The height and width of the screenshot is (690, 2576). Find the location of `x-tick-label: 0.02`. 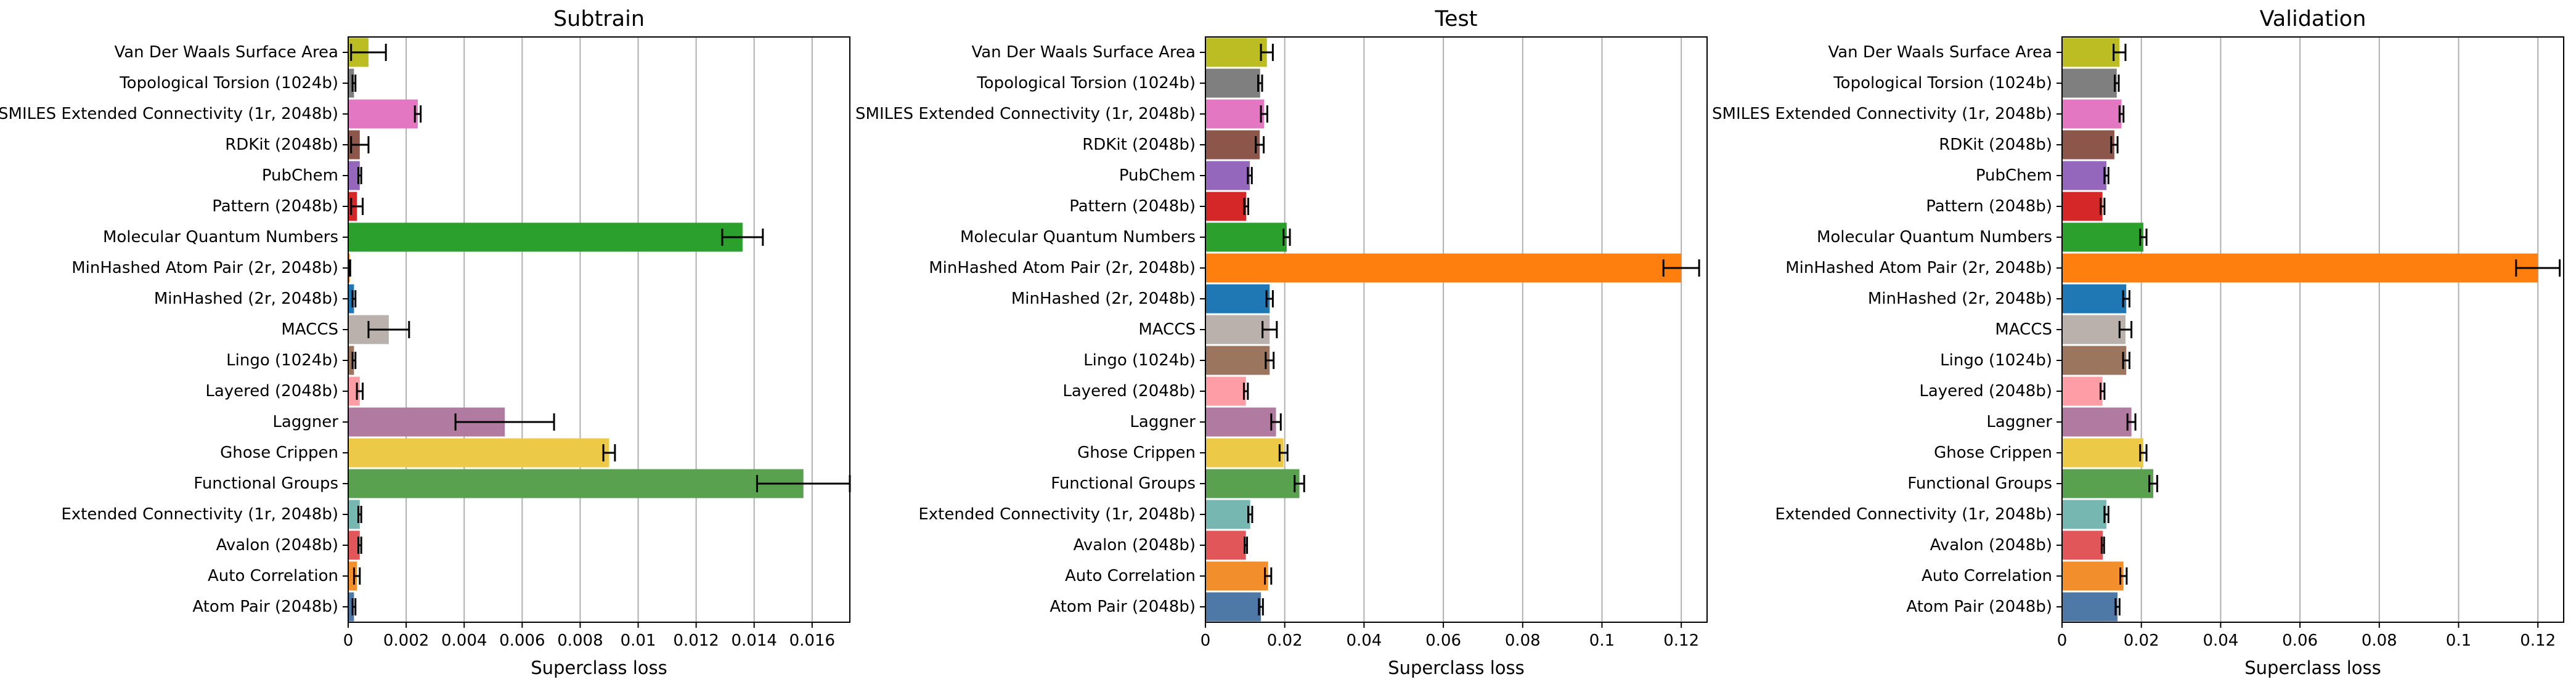

x-tick-label: 0.02 is located at coordinates (1285, 640).